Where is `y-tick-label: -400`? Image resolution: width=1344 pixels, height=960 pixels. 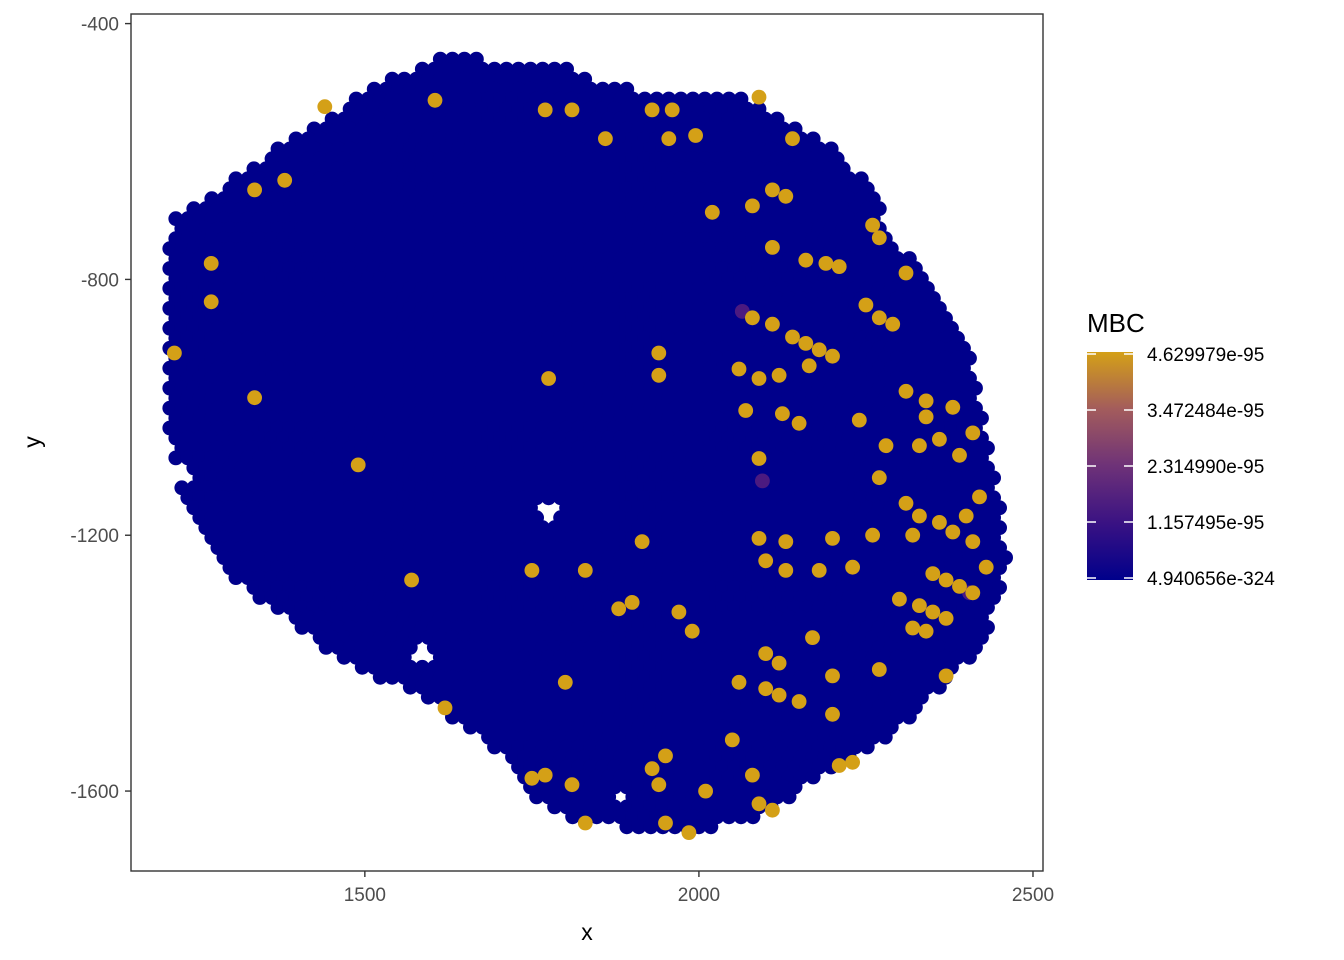 y-tick-label: -400 is located at coordinates (100, 25).